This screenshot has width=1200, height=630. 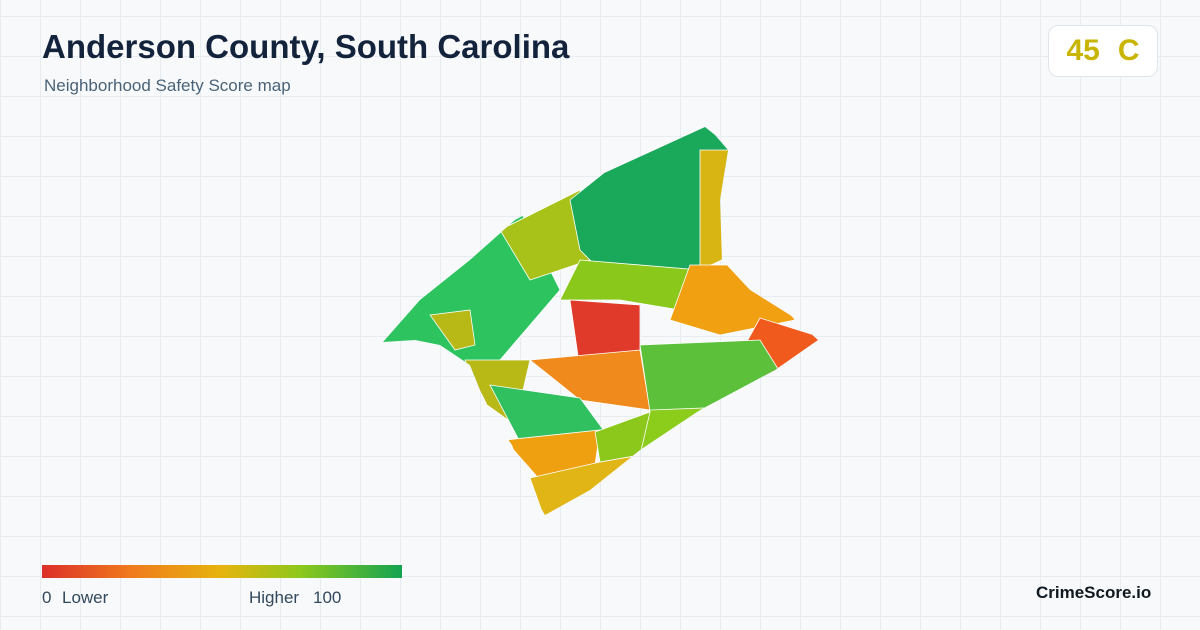 I want to click on legend-gradient, so click(x=222, y=571).